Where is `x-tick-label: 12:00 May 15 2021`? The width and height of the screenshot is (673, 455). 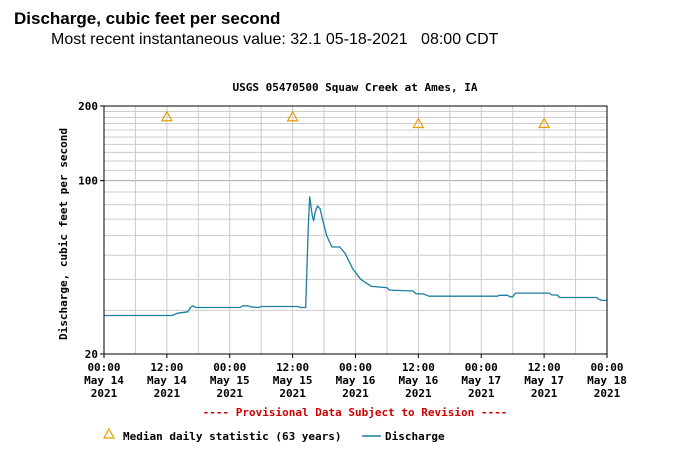
x-tick-label: 12:00 May 15 2021 is located at coordinates (293, 380).